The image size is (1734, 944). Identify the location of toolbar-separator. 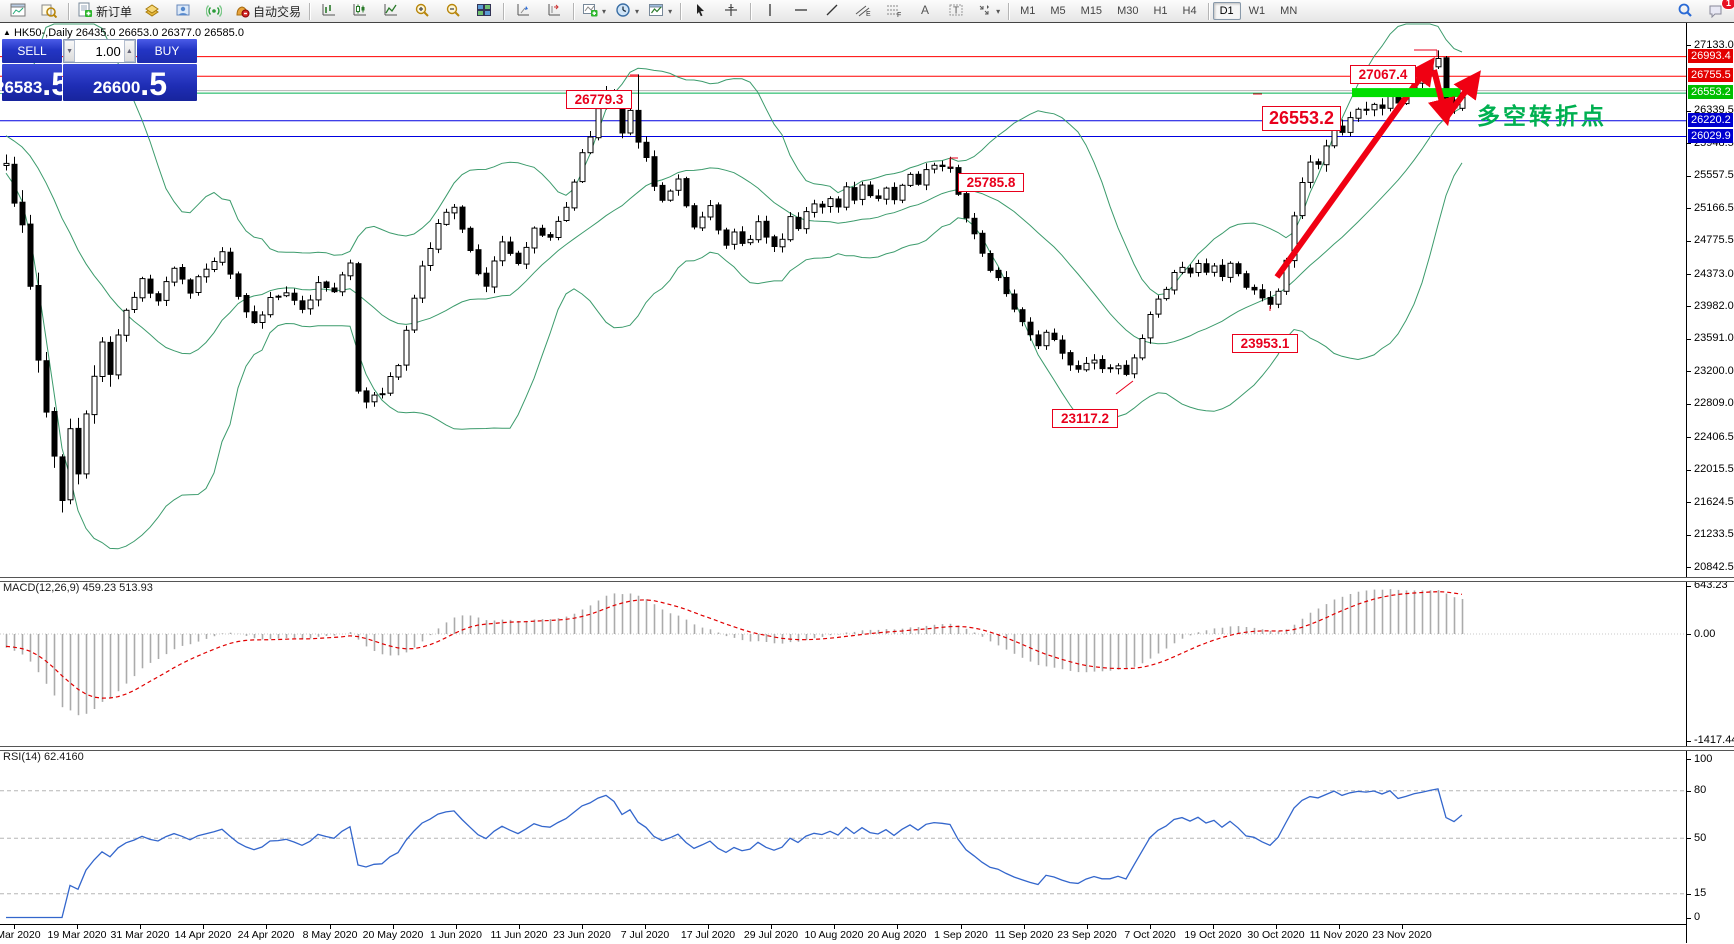
(68, 11).